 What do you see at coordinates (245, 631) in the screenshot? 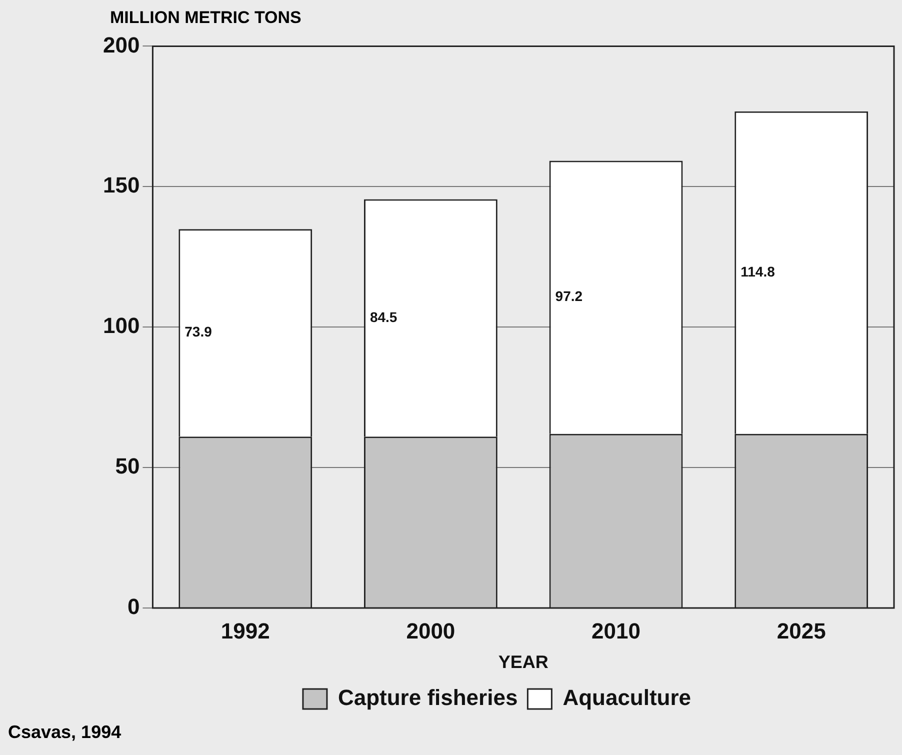
I see `x-tick-label: 1992` at bounding box center [245, 631].